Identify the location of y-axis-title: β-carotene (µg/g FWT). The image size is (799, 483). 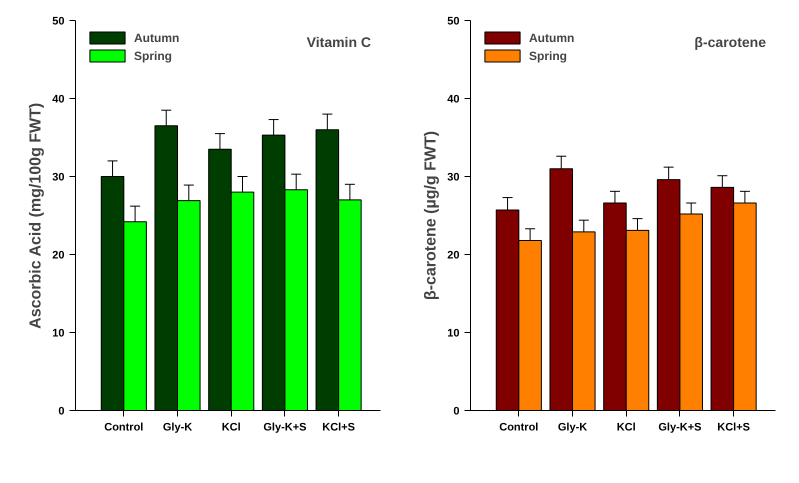
(431, 215).